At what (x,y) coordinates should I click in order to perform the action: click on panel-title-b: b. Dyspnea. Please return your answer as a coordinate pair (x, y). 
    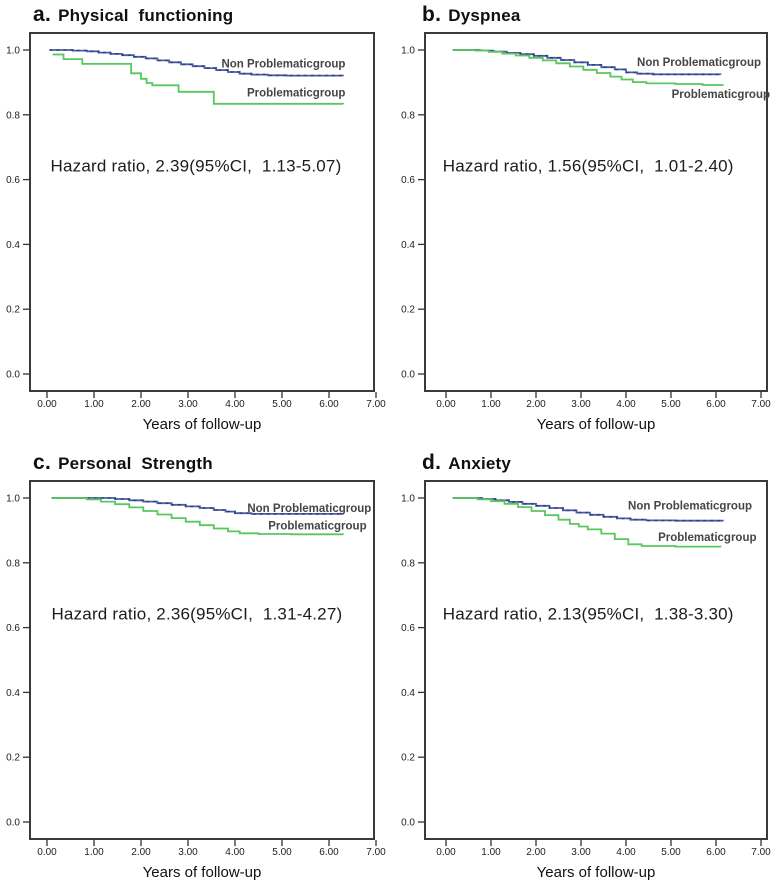
    Looking at the image, I should click on (471, 15).